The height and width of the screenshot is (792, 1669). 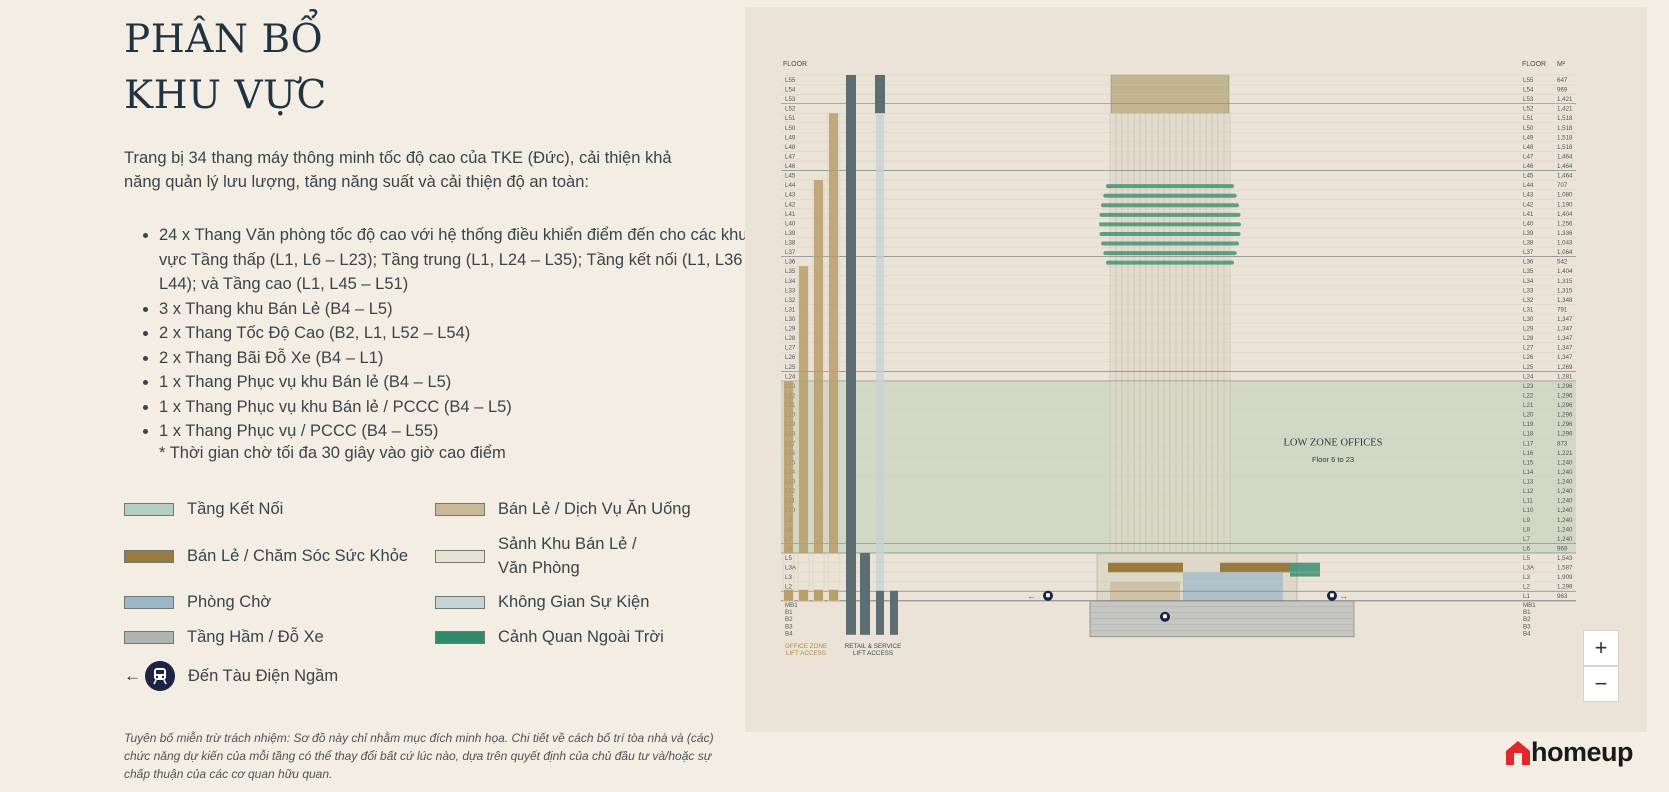 I want to click on podium-lounge, so click(x=1233, y=586).